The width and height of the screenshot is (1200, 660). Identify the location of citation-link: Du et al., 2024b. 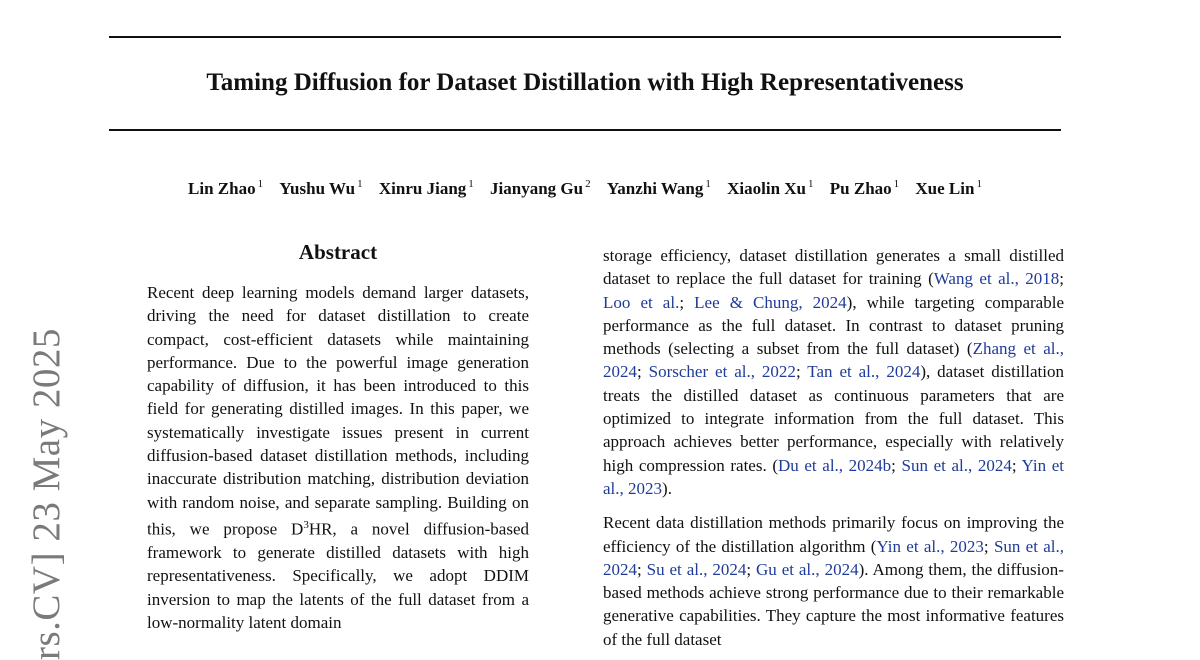
(835, 465).